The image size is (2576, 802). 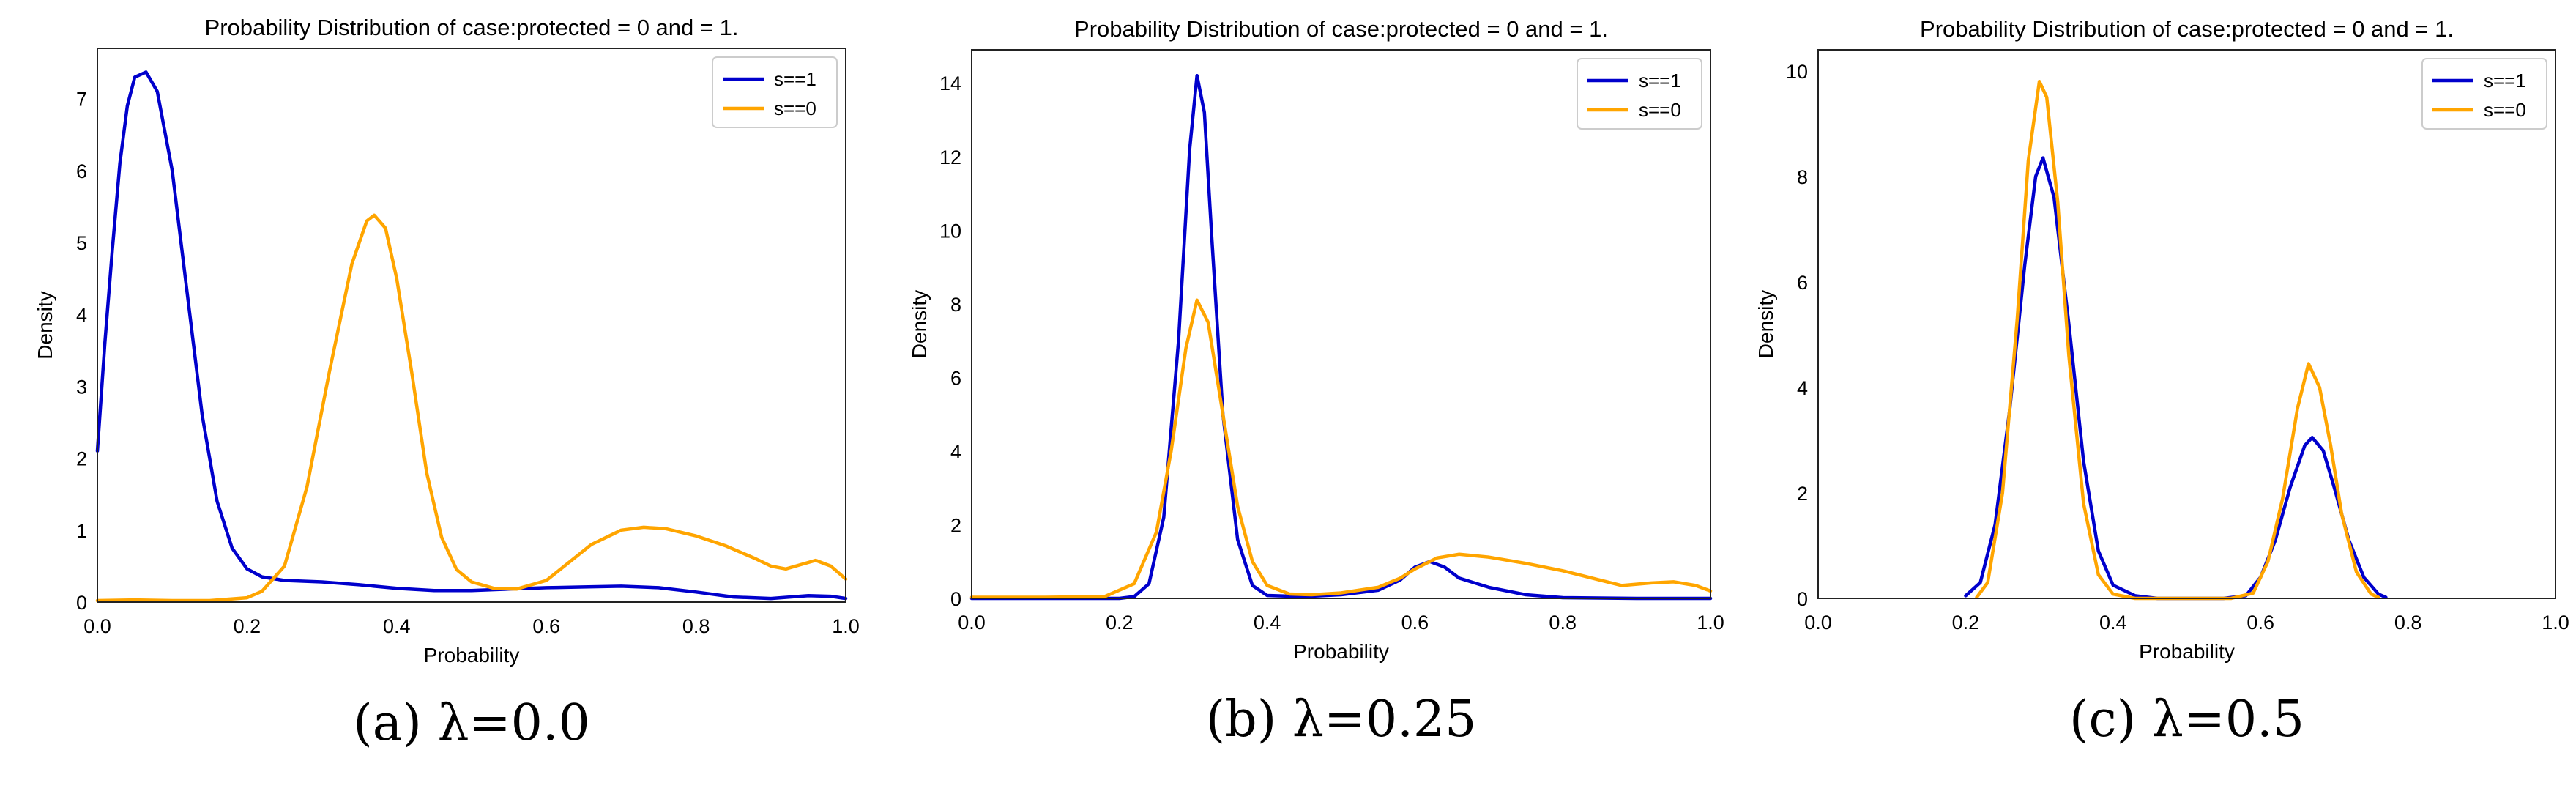 I want to click on y-tick-label: 3, so click(x=81, y=387).